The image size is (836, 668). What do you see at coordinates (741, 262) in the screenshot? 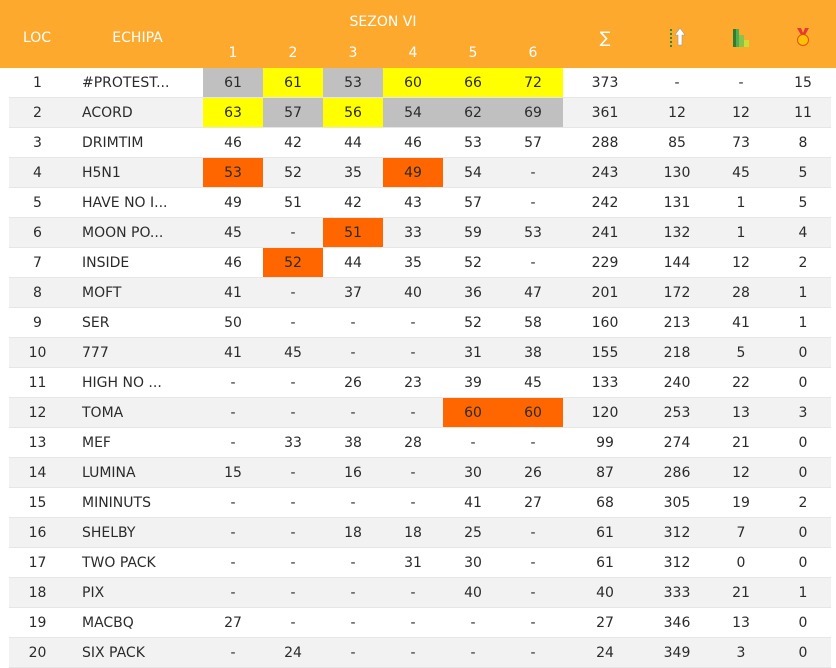
I see `gap-cell: 12` at bounding box center [741, 262].